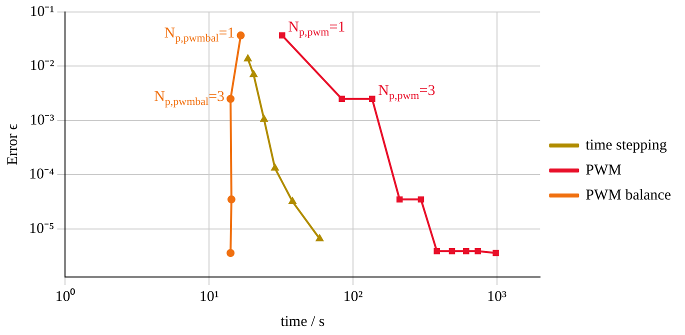 Image resolution: width=685 pixels, height=335 pixels. What do you see at coordinates (42, 66) in the screenshot?
I see `y-tick-label: 10⁻²` at bounding box center [42, 66].